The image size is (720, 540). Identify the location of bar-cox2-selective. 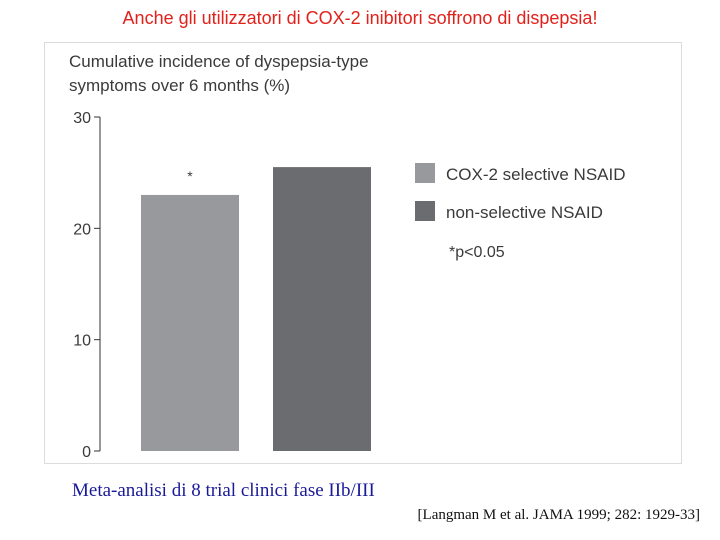
(190, 322).